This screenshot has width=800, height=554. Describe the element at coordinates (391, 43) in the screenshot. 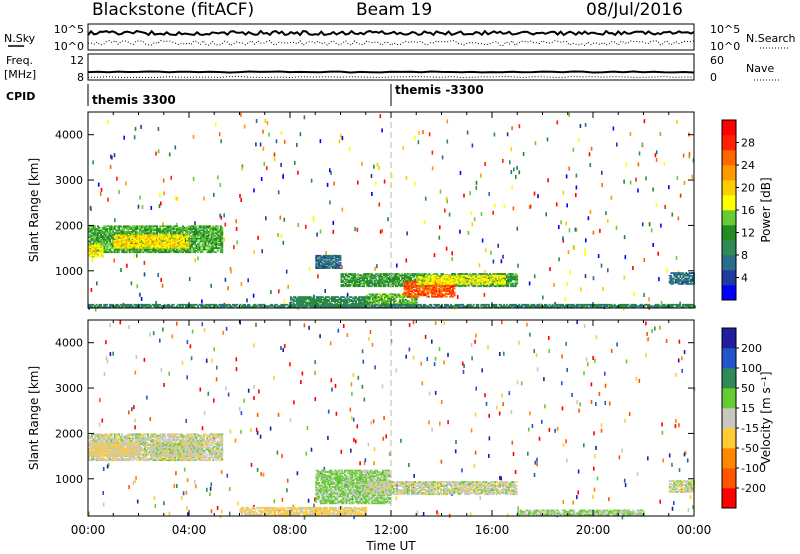

I see `nsearch-series` at that location.